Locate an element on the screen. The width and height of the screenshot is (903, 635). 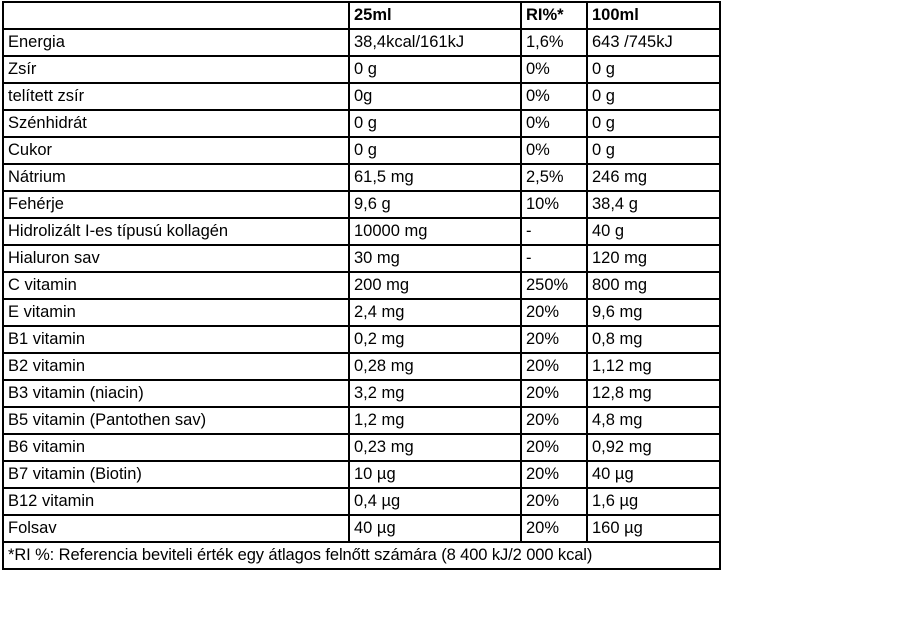
table-row: B1 vitamin 0,2 mg 20% 0,8 mg is located at coordinates (361, 339).